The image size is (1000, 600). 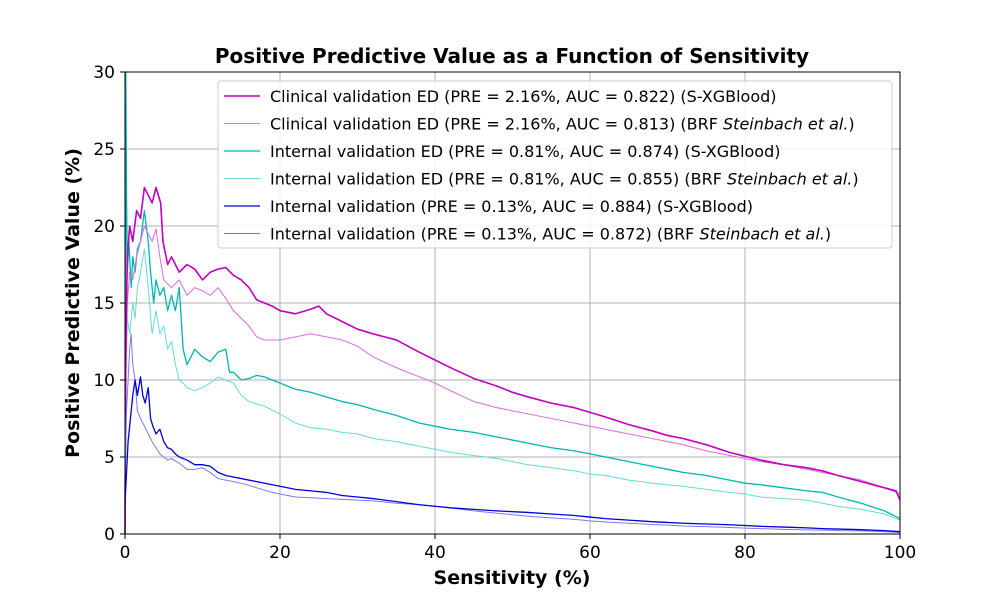 I want to click on x-tick-label: 0, so click(x=125, y=553).